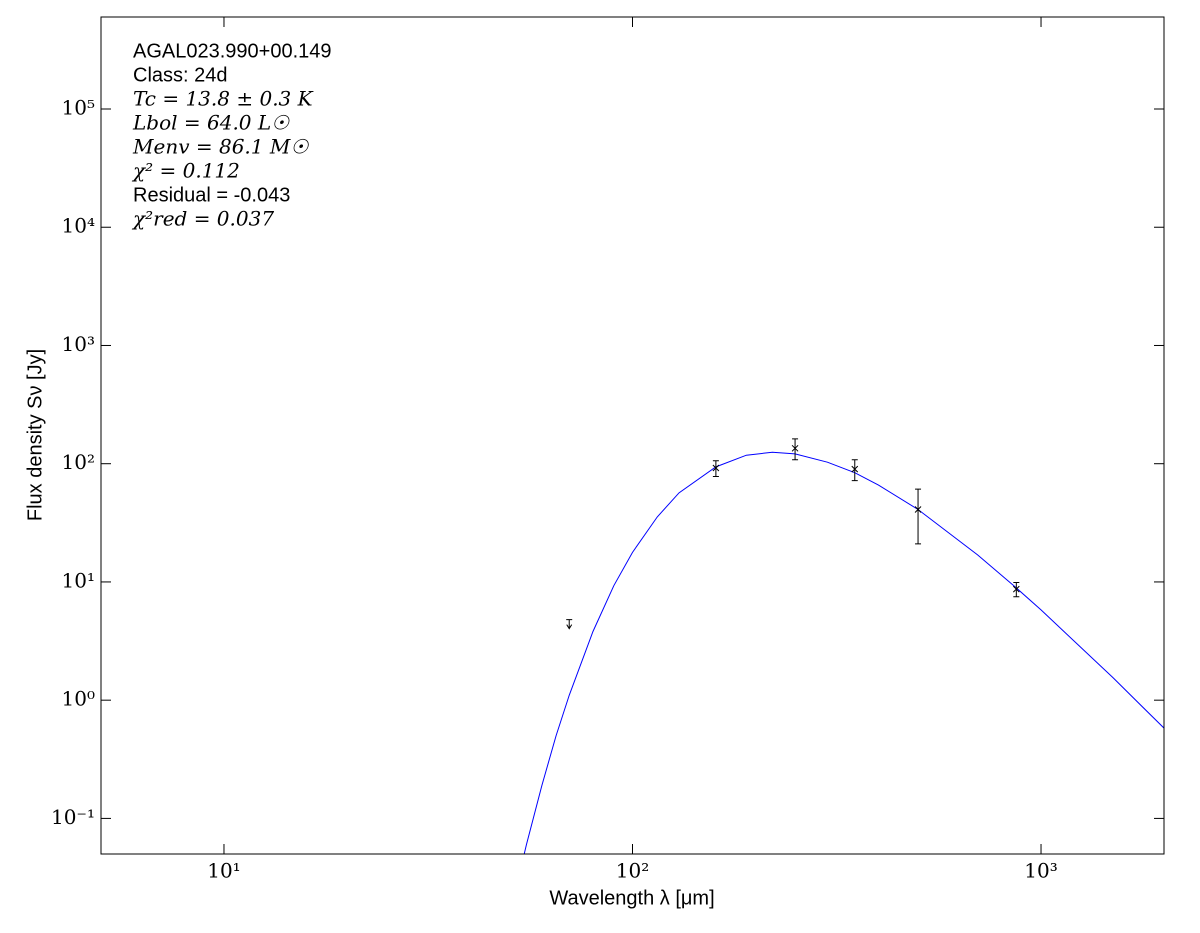 The image size is (1200, 933). What do you see at coordinates (185, 171) in the screenshot?
I see `annotation: χ² = 0.112` at bounding box center [185, 171].